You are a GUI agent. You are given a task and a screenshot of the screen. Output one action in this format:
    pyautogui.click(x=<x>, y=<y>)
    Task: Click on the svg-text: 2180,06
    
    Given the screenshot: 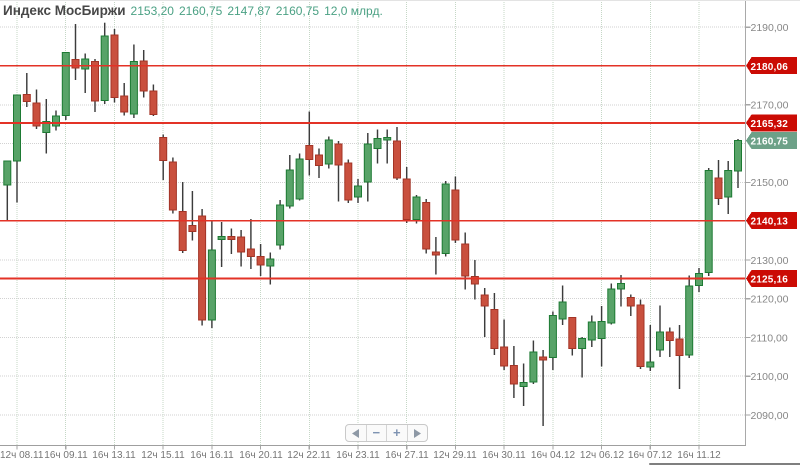 What is the action you would take?
    pyautogui.click(x=770, y=67)
    